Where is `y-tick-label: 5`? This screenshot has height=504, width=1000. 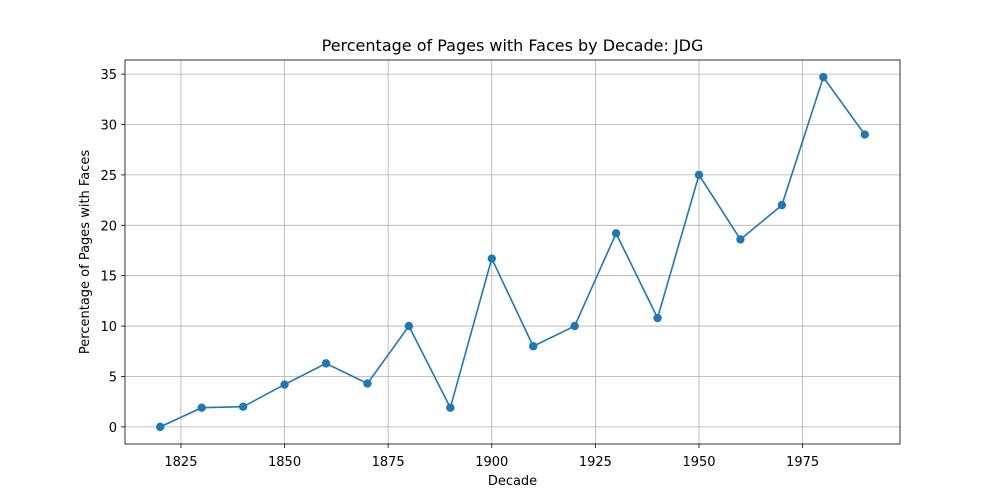 y-tick-label: 5 is located at coordinates (113, 377).